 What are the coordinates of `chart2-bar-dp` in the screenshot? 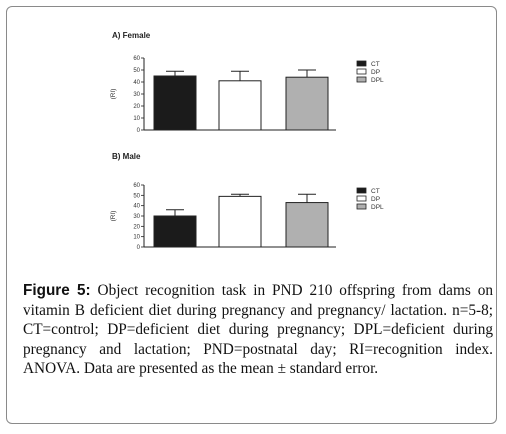 It's located at (240, 221).